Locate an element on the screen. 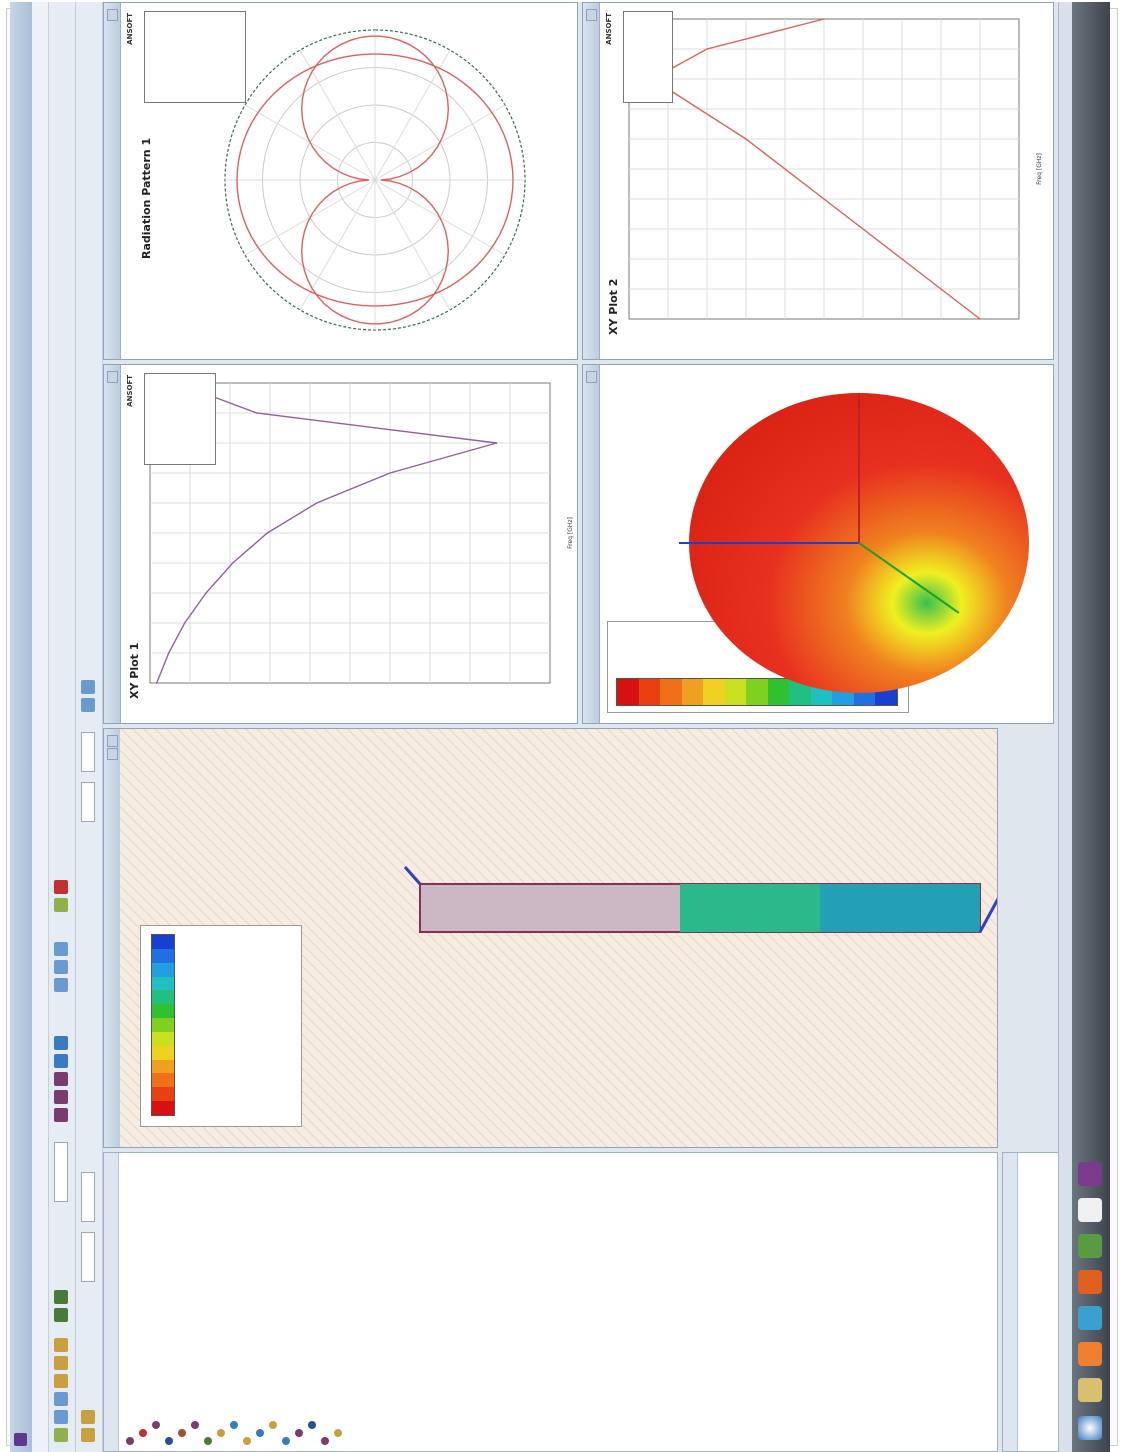 Image resolution: width=1123 pixels, height=1452 pixels. x-axis-label: Freq [GHz] is located at coordinates (1039, 169).